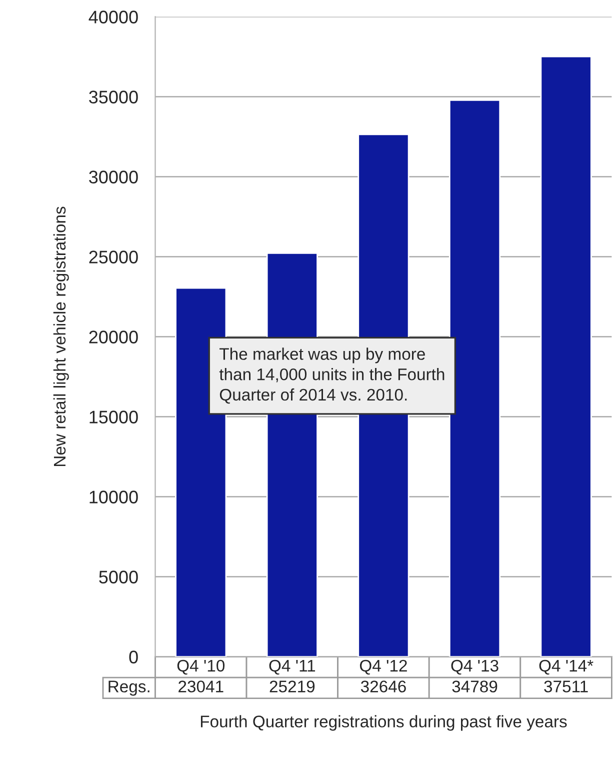  I want to click on y-tick-label: 25000, so click(113, 257).